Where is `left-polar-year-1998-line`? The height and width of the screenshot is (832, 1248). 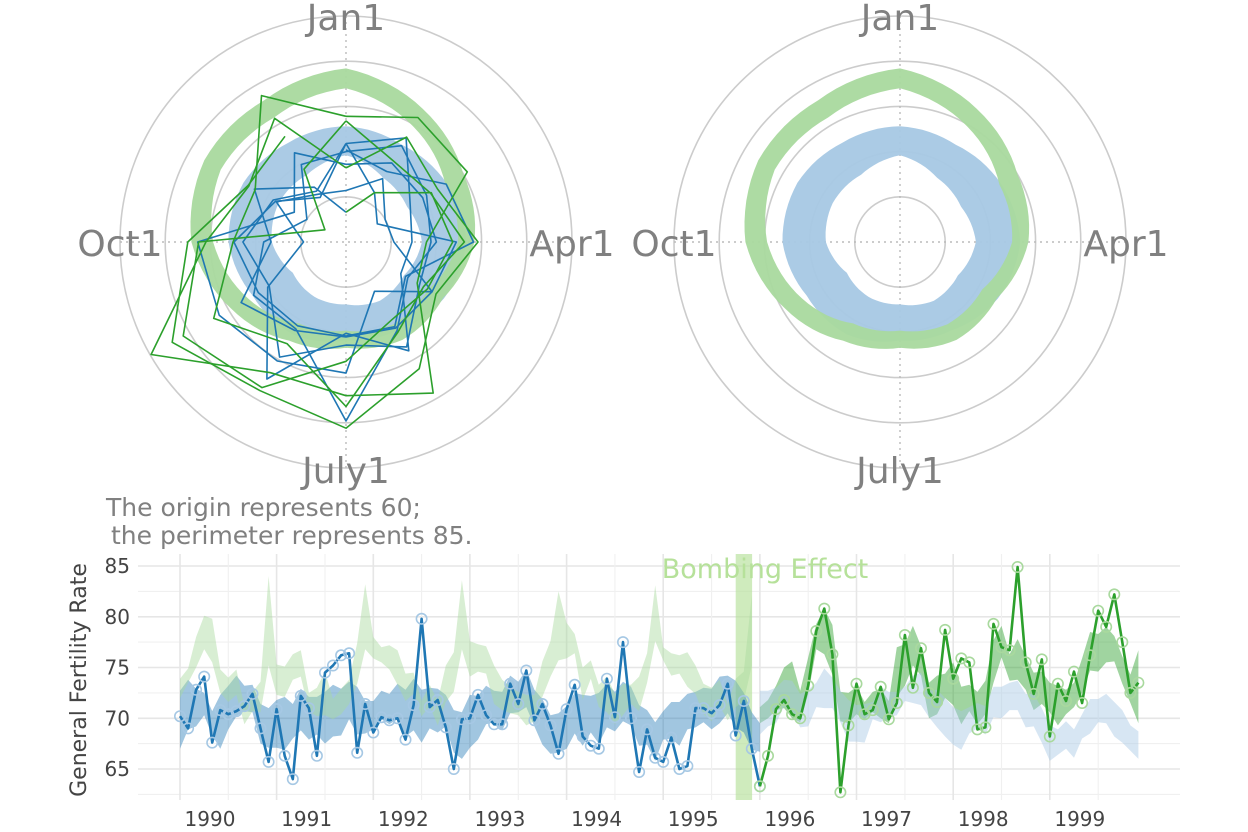
left-polar-year-1998-line is located at coordinates (309, 256).